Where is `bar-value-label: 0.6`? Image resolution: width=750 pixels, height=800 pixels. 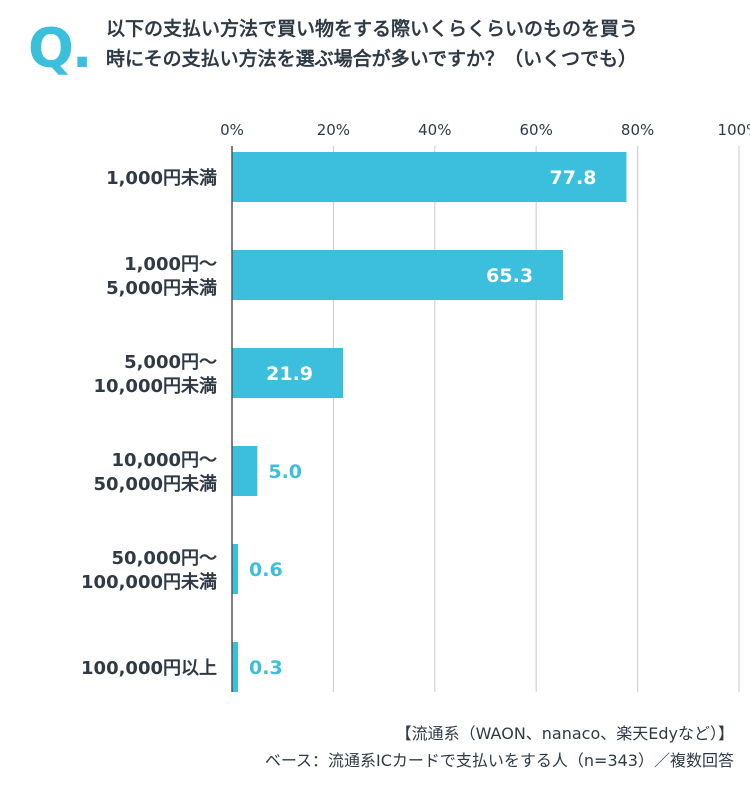 bar-value-label: 0.6 is located at coordinates (266, 570).